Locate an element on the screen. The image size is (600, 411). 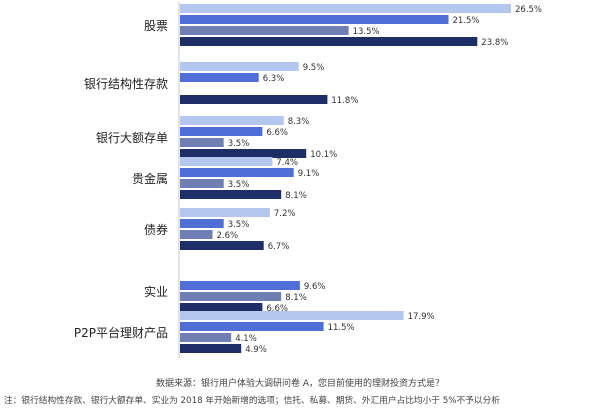
data-label: 23.8% is located at coordinates (494, 43).